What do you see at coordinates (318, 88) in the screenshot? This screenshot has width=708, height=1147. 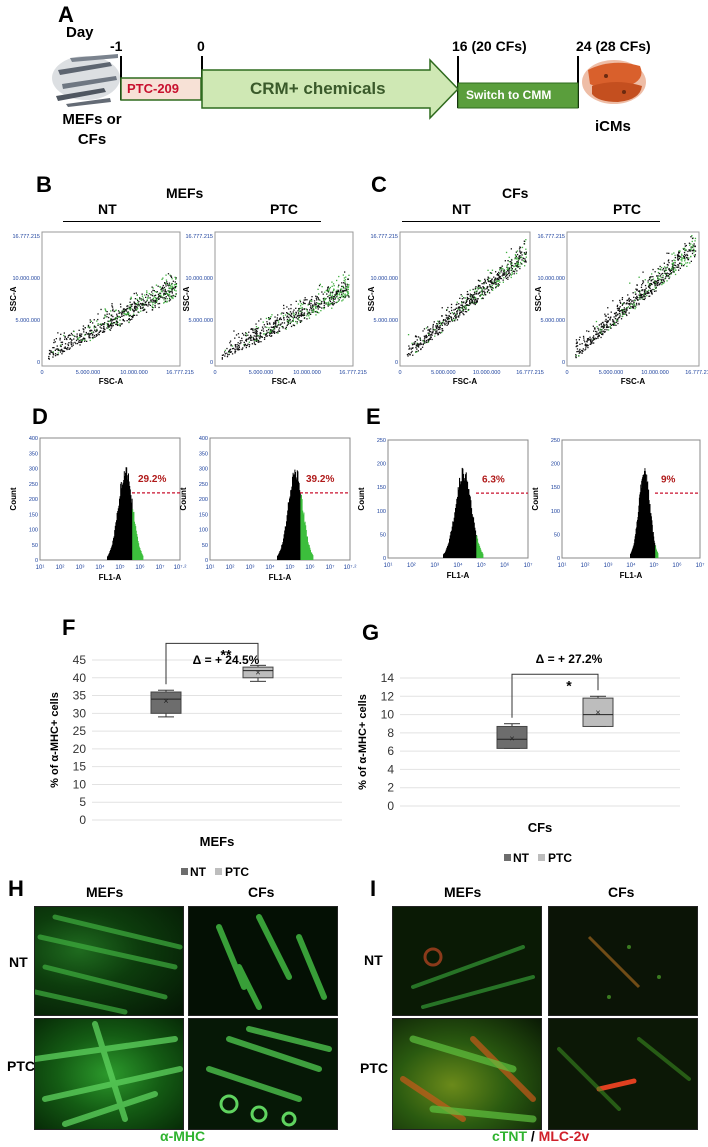 I see `step-crm: CRM+ chemicals` at bounding box center [318, 88].